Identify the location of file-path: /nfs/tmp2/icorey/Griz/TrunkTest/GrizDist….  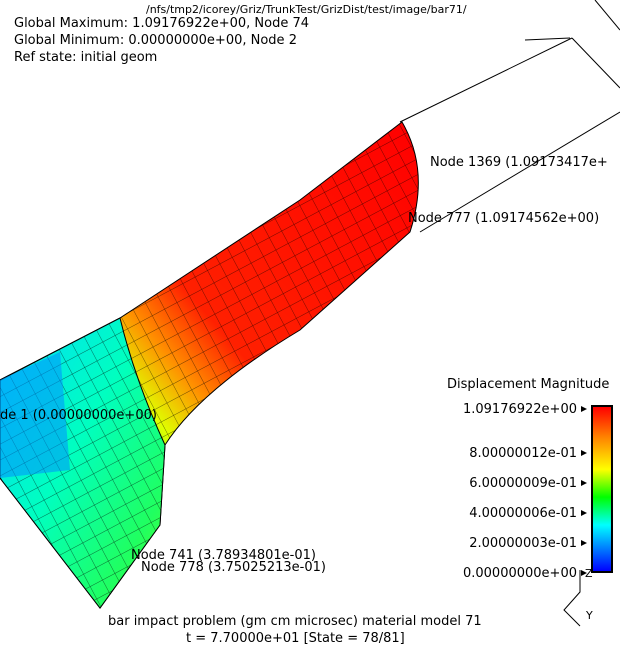
(306, 9).